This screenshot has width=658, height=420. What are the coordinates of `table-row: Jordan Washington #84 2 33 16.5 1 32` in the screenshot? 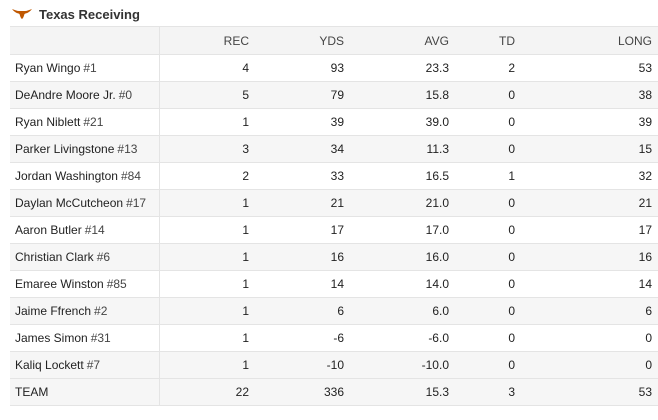 It's located at (334, 176).